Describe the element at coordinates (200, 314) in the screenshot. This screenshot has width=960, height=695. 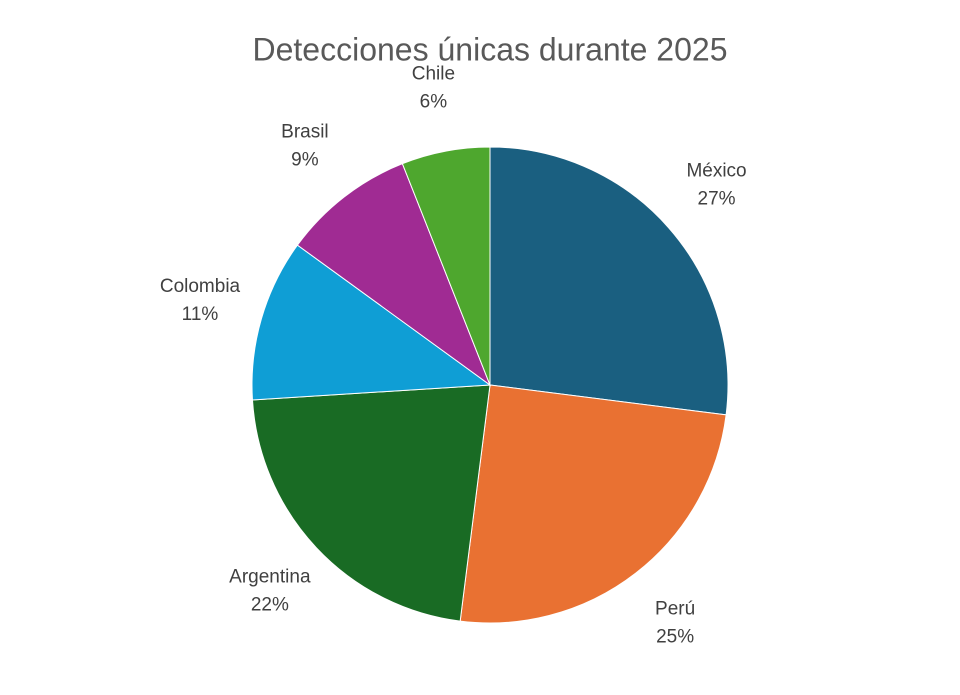
I see `slice-value-label: 11%` at that location.